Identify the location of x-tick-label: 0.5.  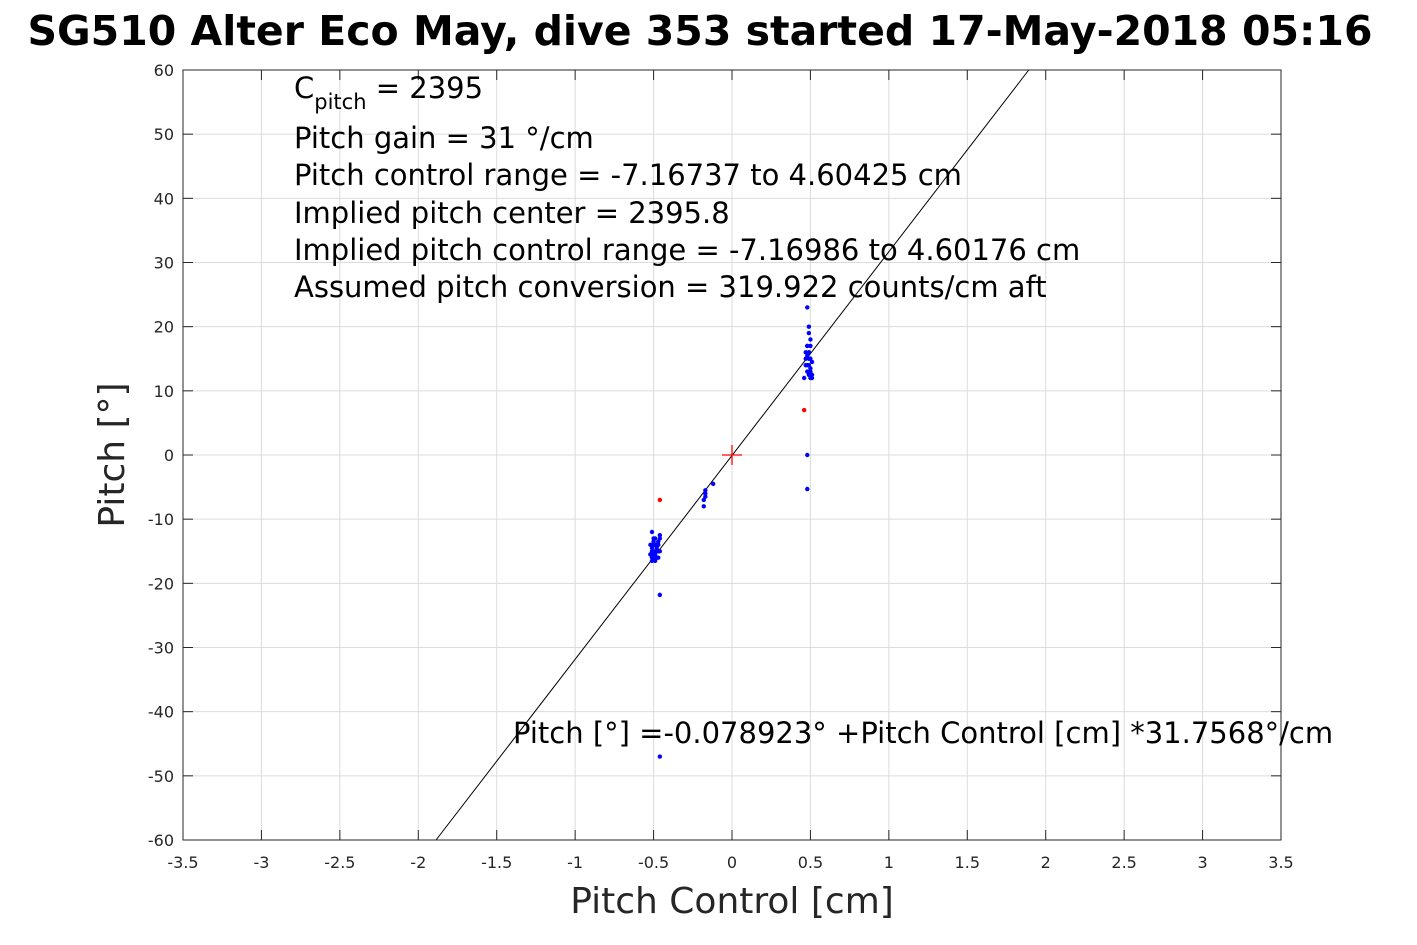
(810, 862).